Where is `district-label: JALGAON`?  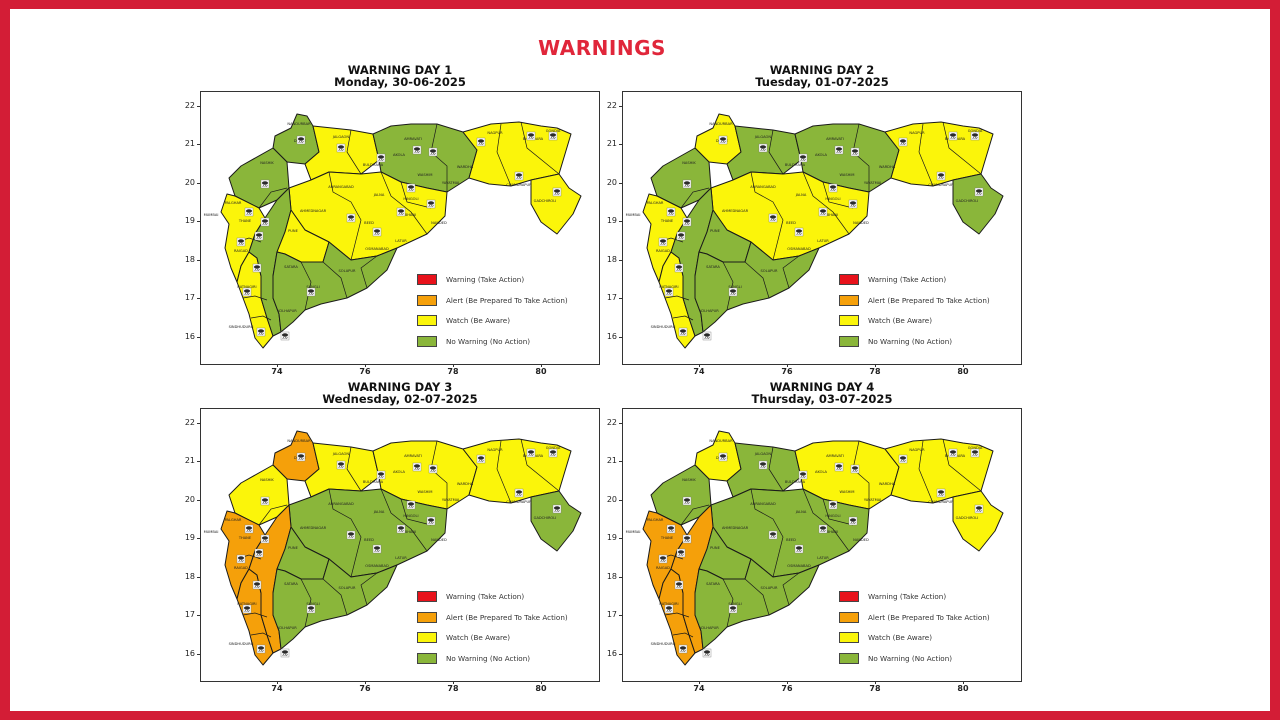 district-label: JALGAON is located at coordinates (762, 137).